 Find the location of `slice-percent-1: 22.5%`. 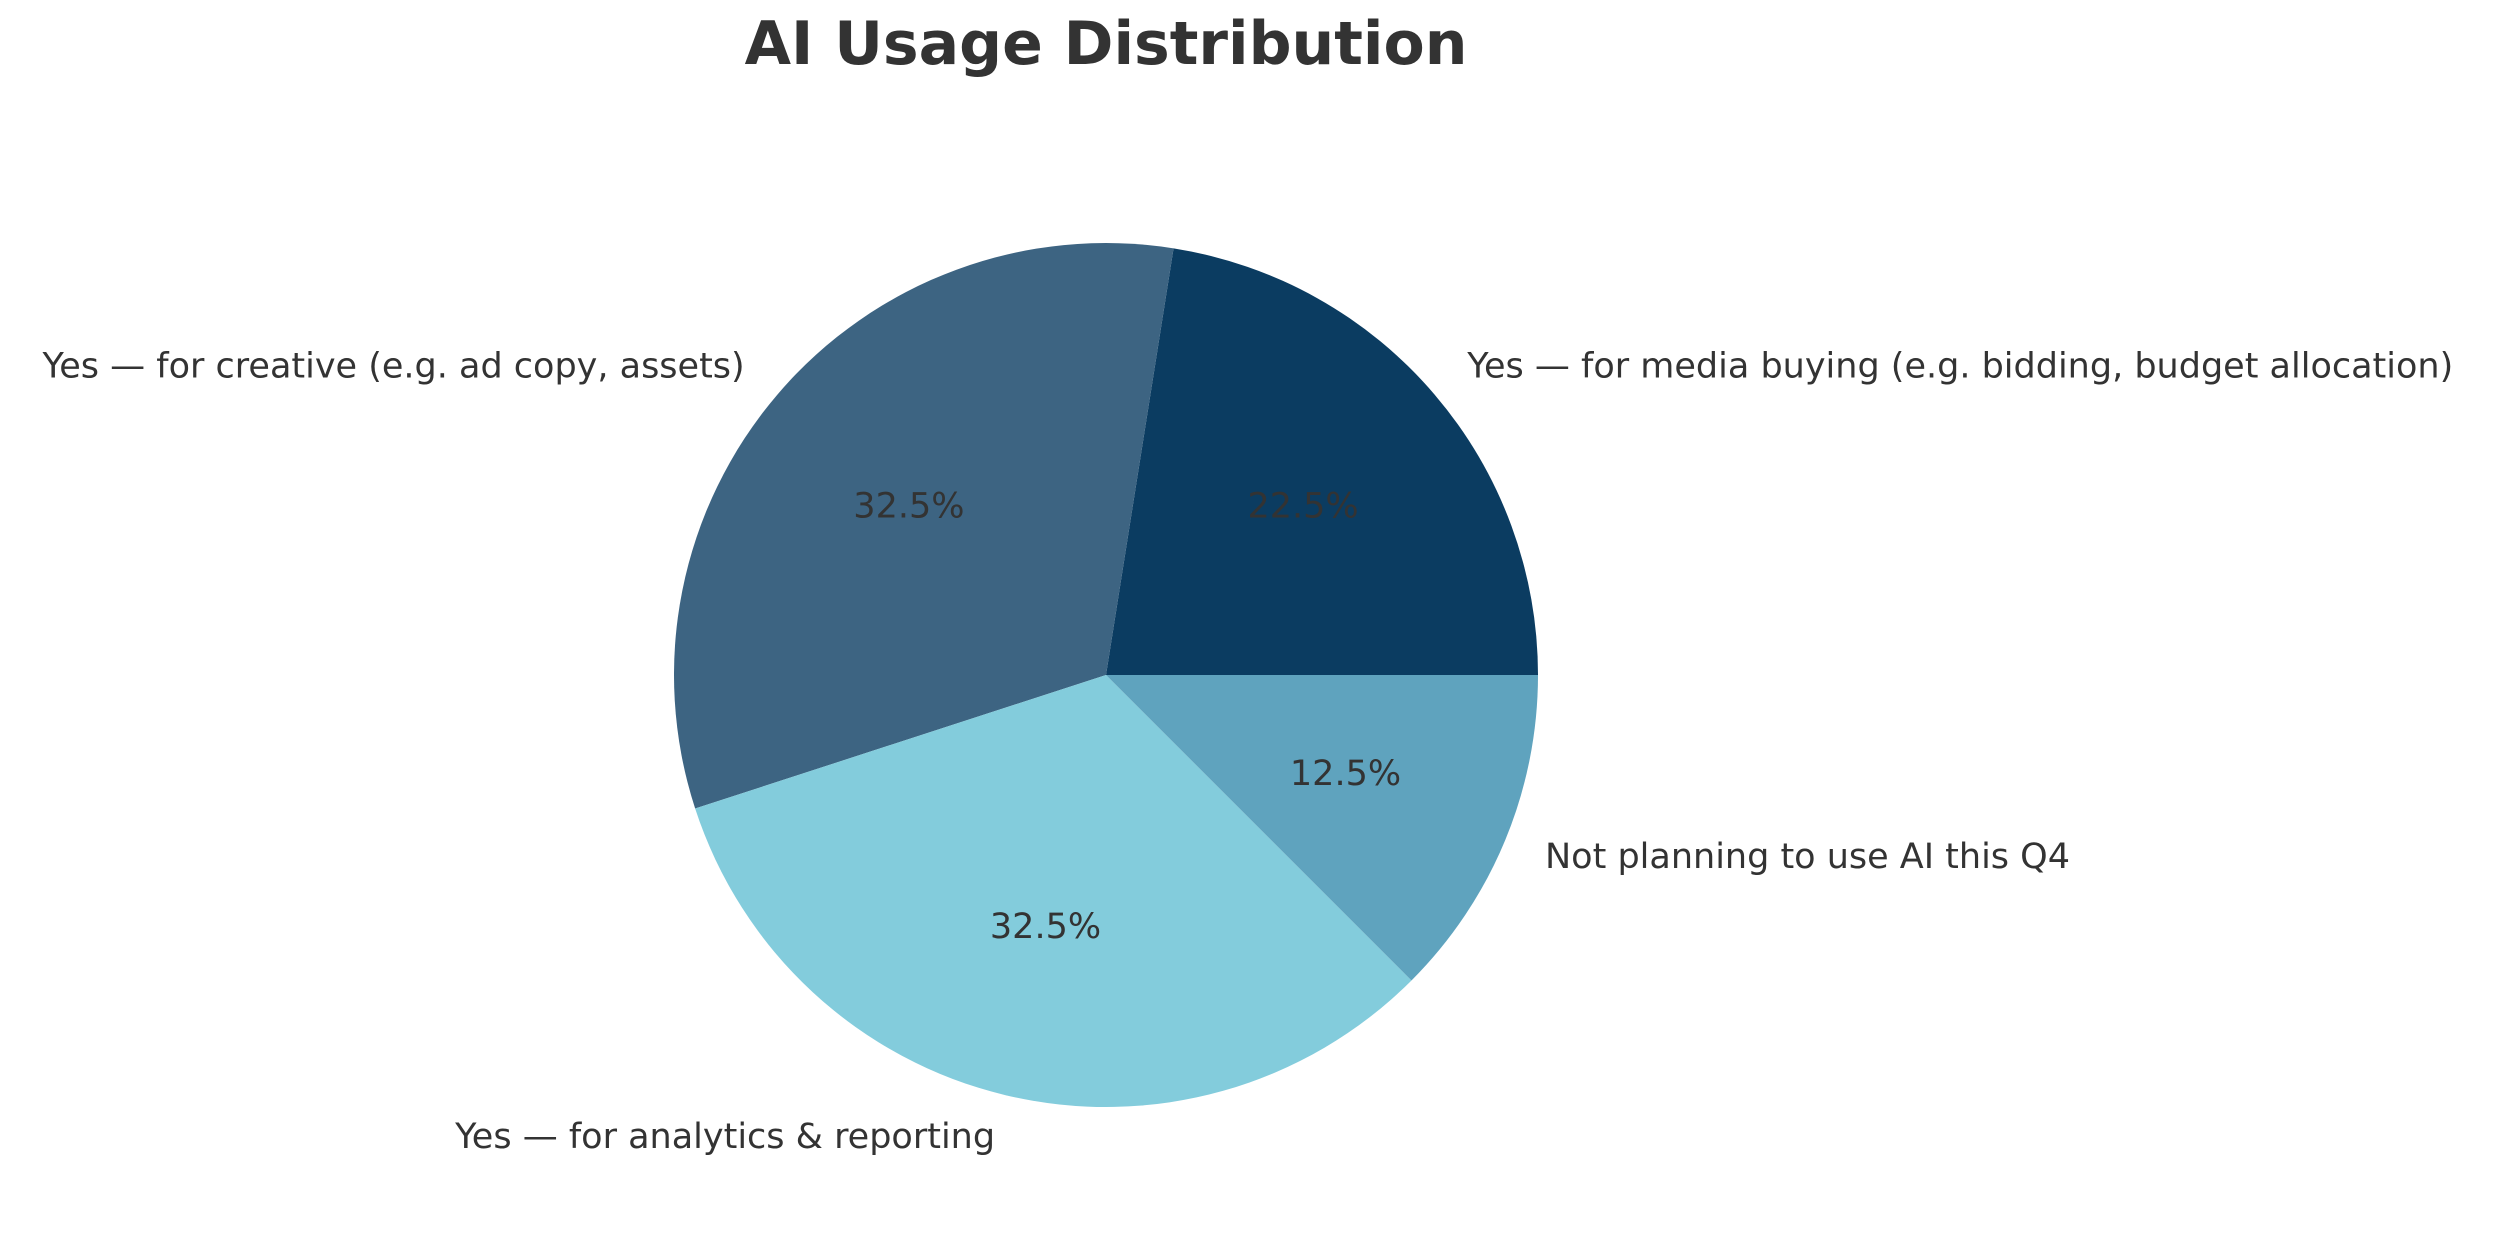

slice-percent-1: 22.5% is located at coordinates (1303, 507).